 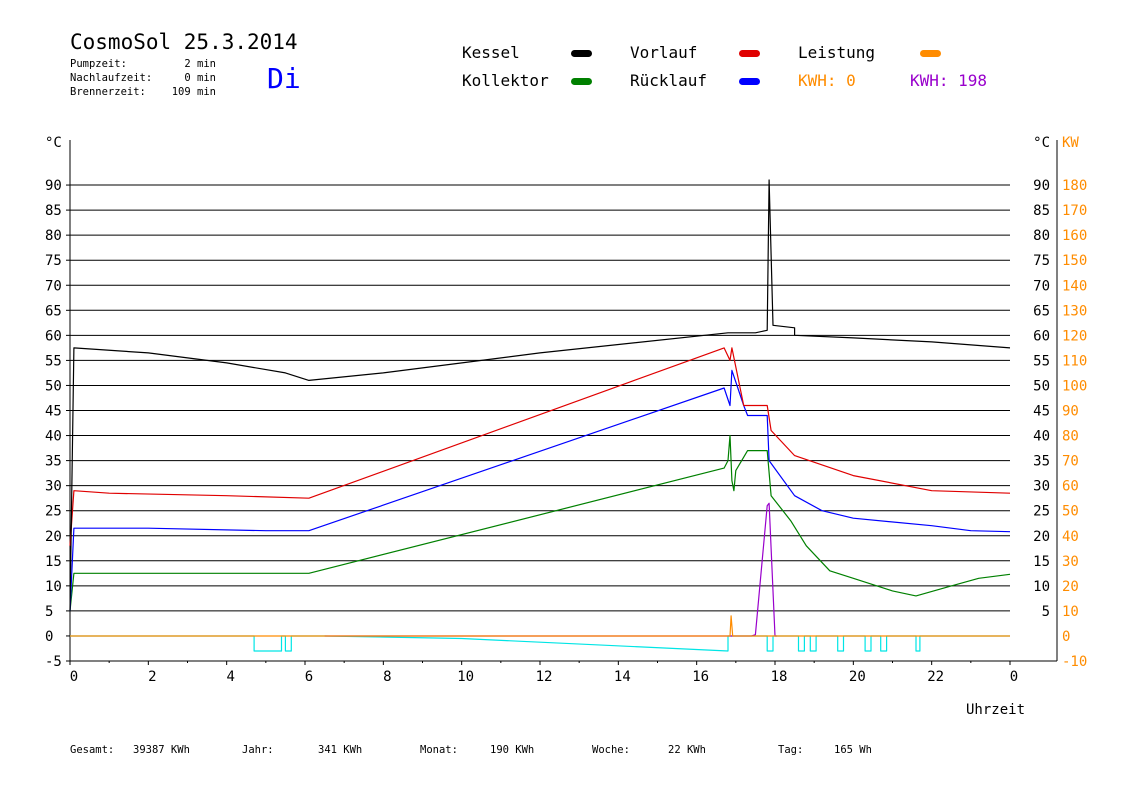 I want to click on y-tick-label: 90, so click(x=53, y=186).